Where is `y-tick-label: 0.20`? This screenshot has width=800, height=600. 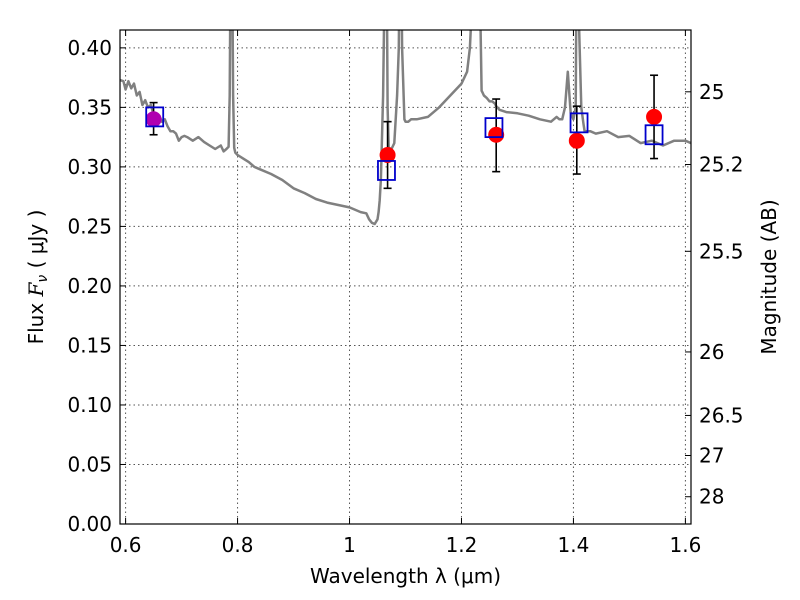
y-tick-label: 0.20 is located at coordinates (89, 286).